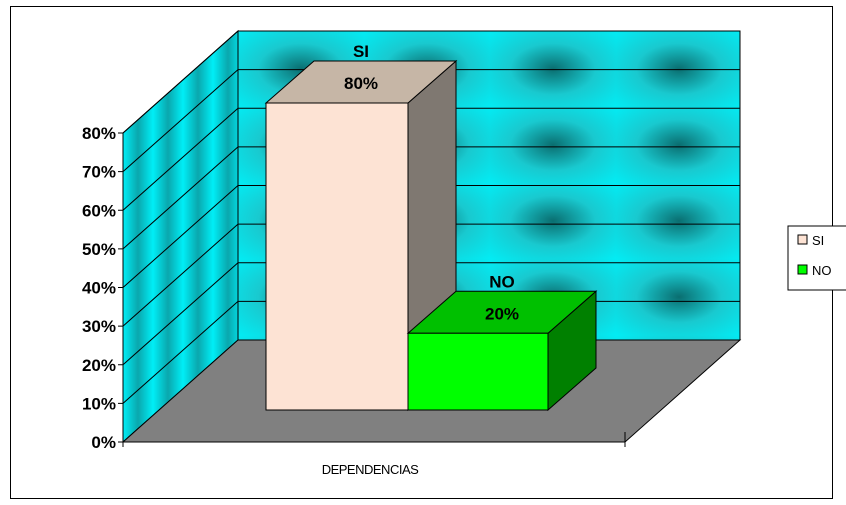 This screenshot has width=846, height=505. I want to click on data-label-value: 20%, so click(502, 313).